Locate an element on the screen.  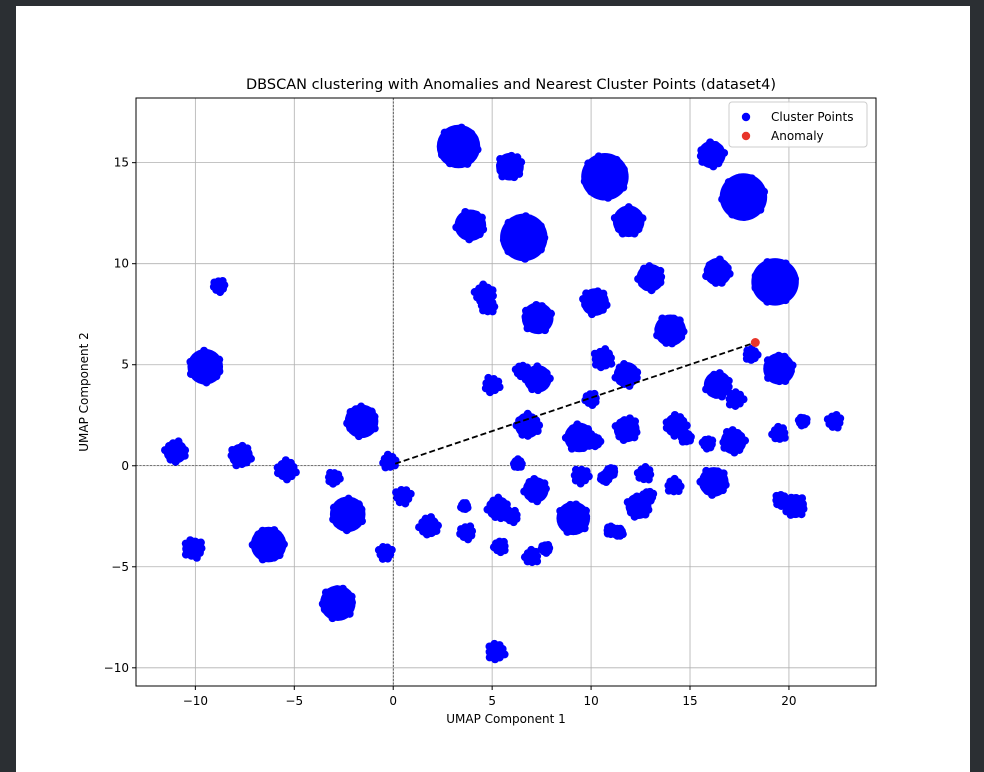
y-tick-label: 15 is located at coordinates (121, 163).